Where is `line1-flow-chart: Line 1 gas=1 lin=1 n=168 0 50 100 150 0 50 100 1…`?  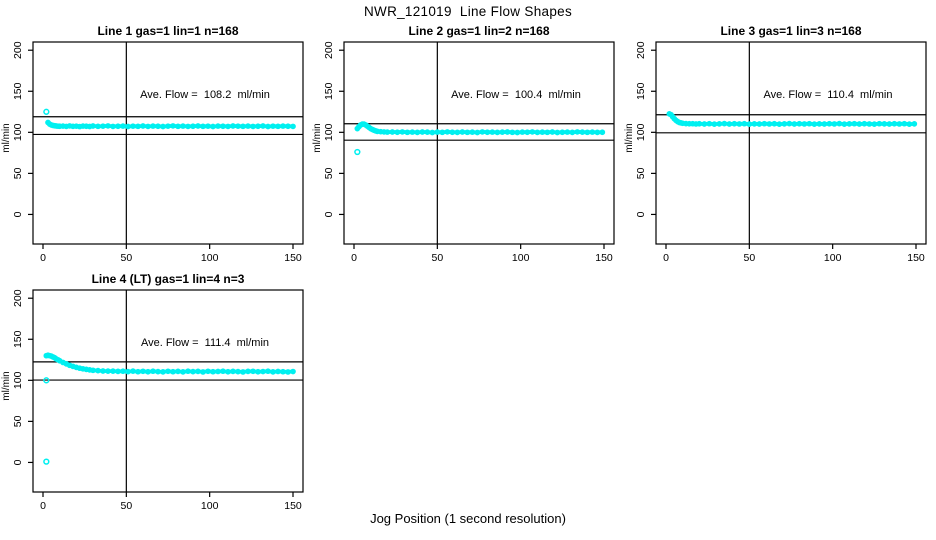
line1-flow-chart: Line 1 gas=1 lin=1 n=168 0 50 100 150 0 50 100 1… is located at coordinates (152, 144).